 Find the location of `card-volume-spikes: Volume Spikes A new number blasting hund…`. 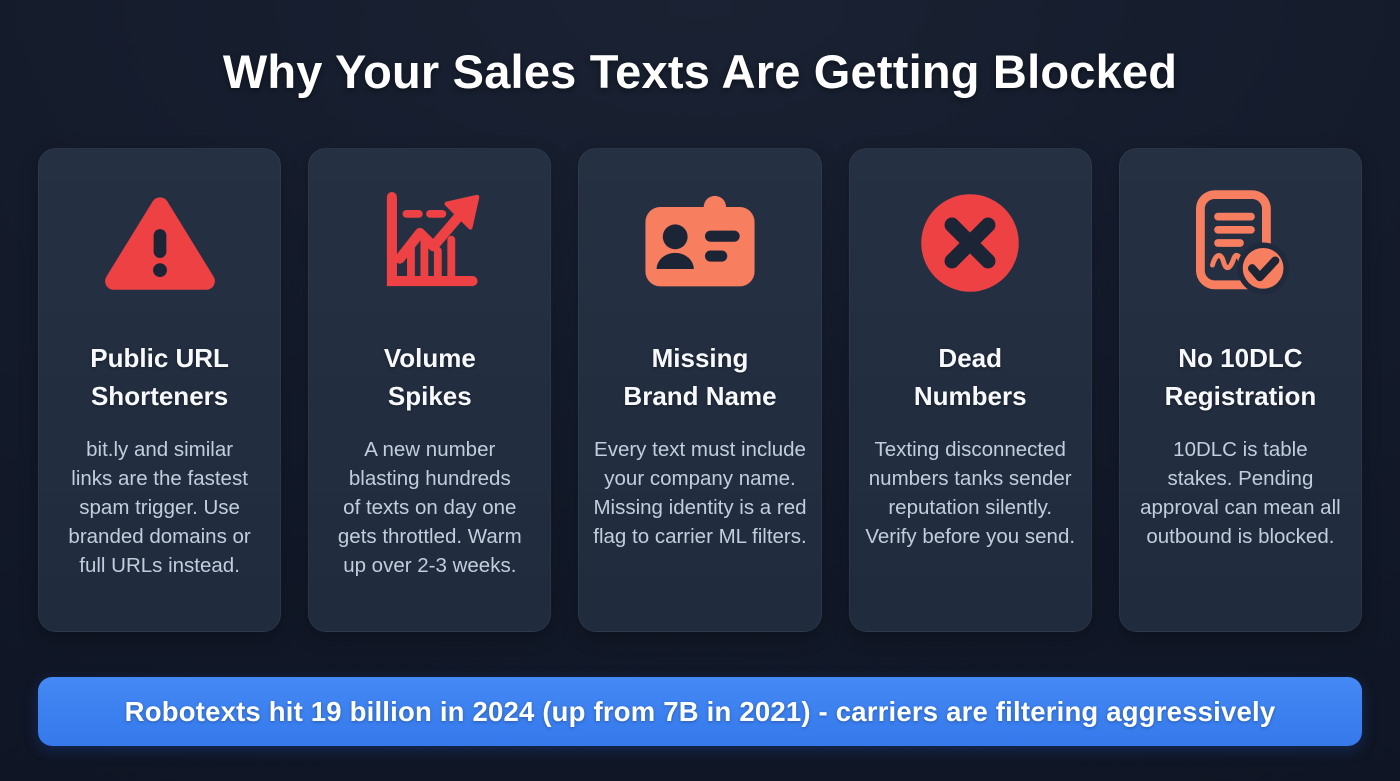

card-volume-spikes: Volume Spikes A new number blasting hund… is located at coordinates (430, 390).